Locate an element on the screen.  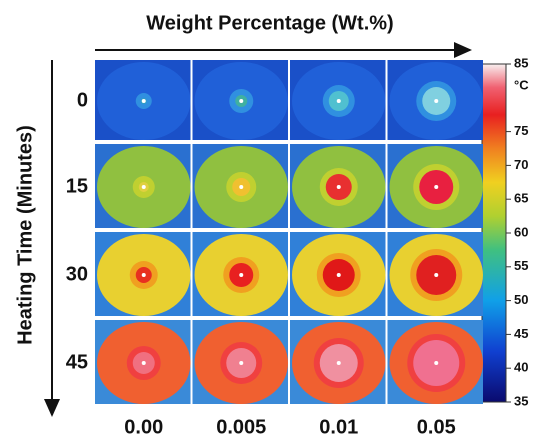
colorbar-tick-label: 85 is located at coordinates (521, 62).